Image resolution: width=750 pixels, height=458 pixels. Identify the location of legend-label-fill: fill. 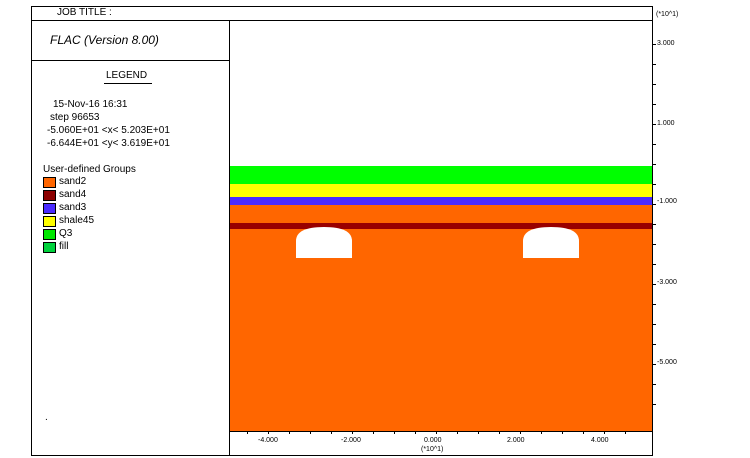
(64, 246).